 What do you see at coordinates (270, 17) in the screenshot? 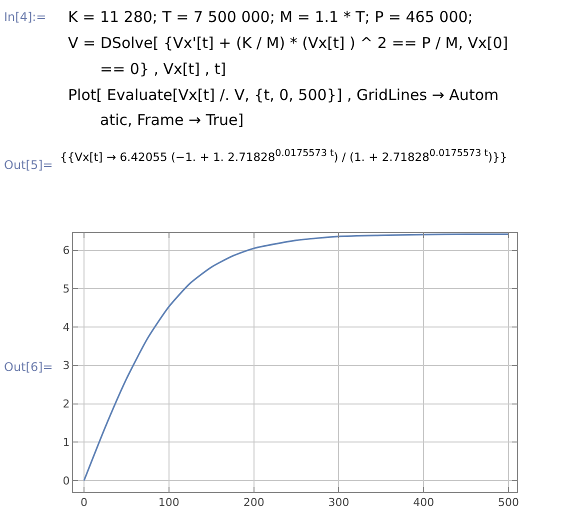
I see `text: K = 11 280; T = 7 500 000; M = 1.1 * T; P = 465 000;` at bounding box center [270, 17].